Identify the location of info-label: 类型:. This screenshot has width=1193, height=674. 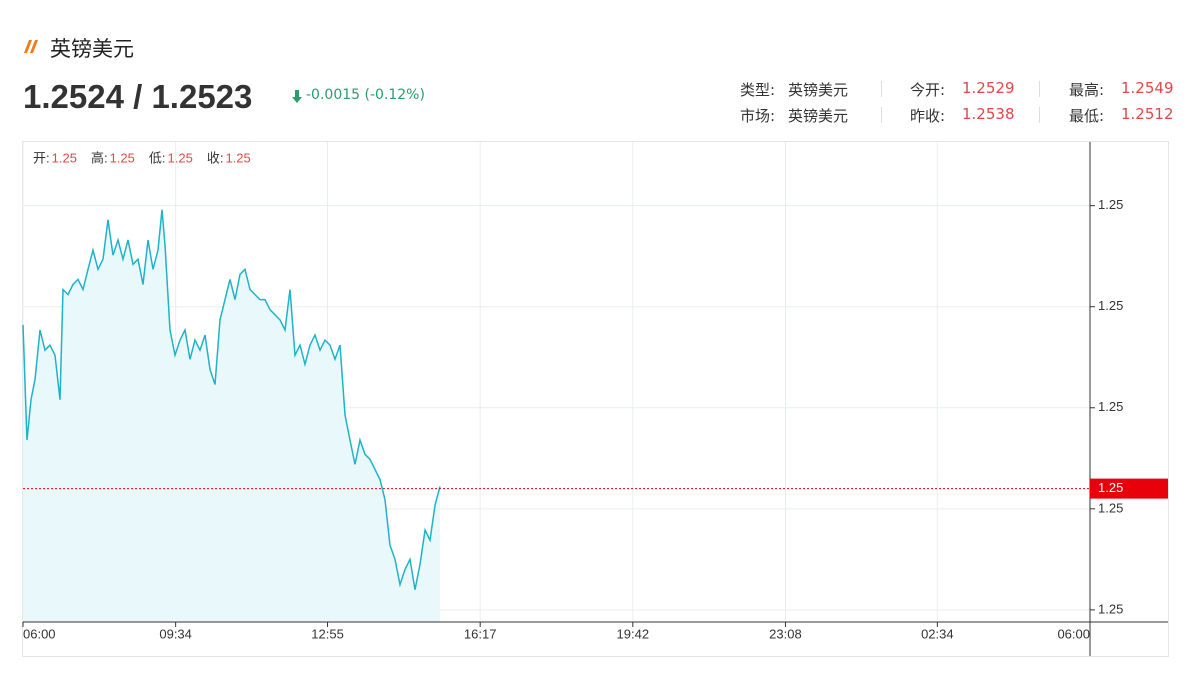
(758, 90).